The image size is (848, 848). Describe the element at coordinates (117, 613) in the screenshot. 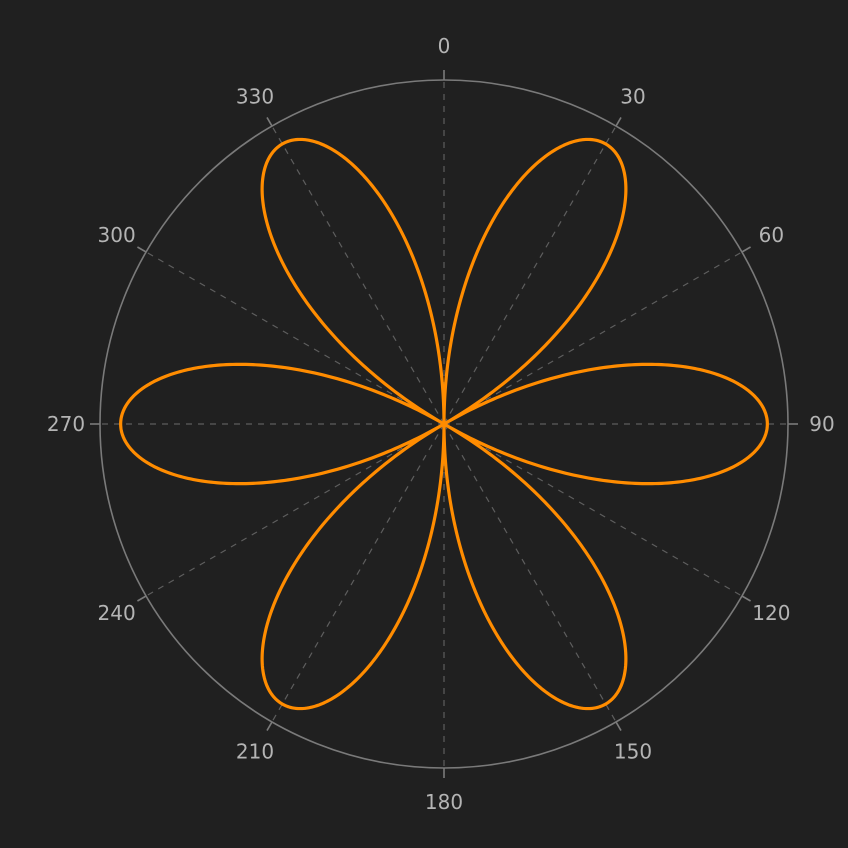

I see `theta-tick-label-240: 240` at that location.